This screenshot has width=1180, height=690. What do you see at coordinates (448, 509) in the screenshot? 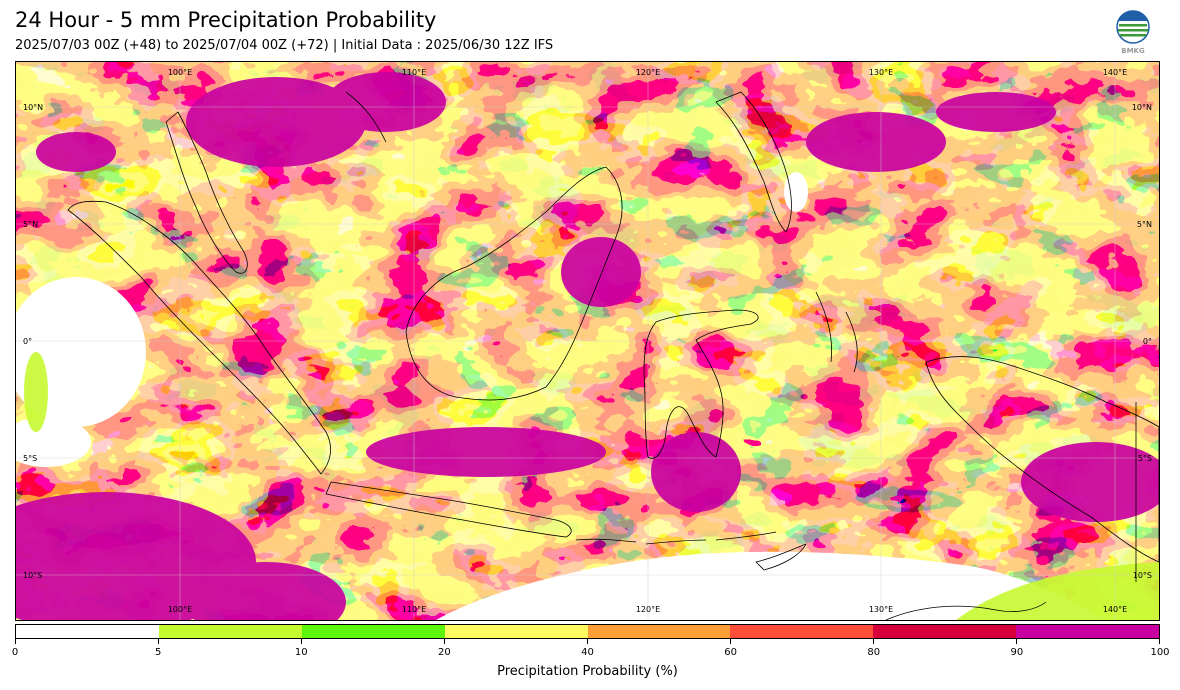
I see `java-coast` at bounding box center [448, 509].